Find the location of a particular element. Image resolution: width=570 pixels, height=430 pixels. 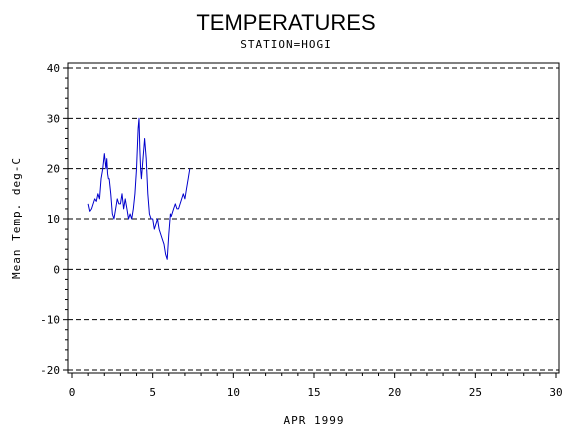

series-line is located at coordinates (139, 188).